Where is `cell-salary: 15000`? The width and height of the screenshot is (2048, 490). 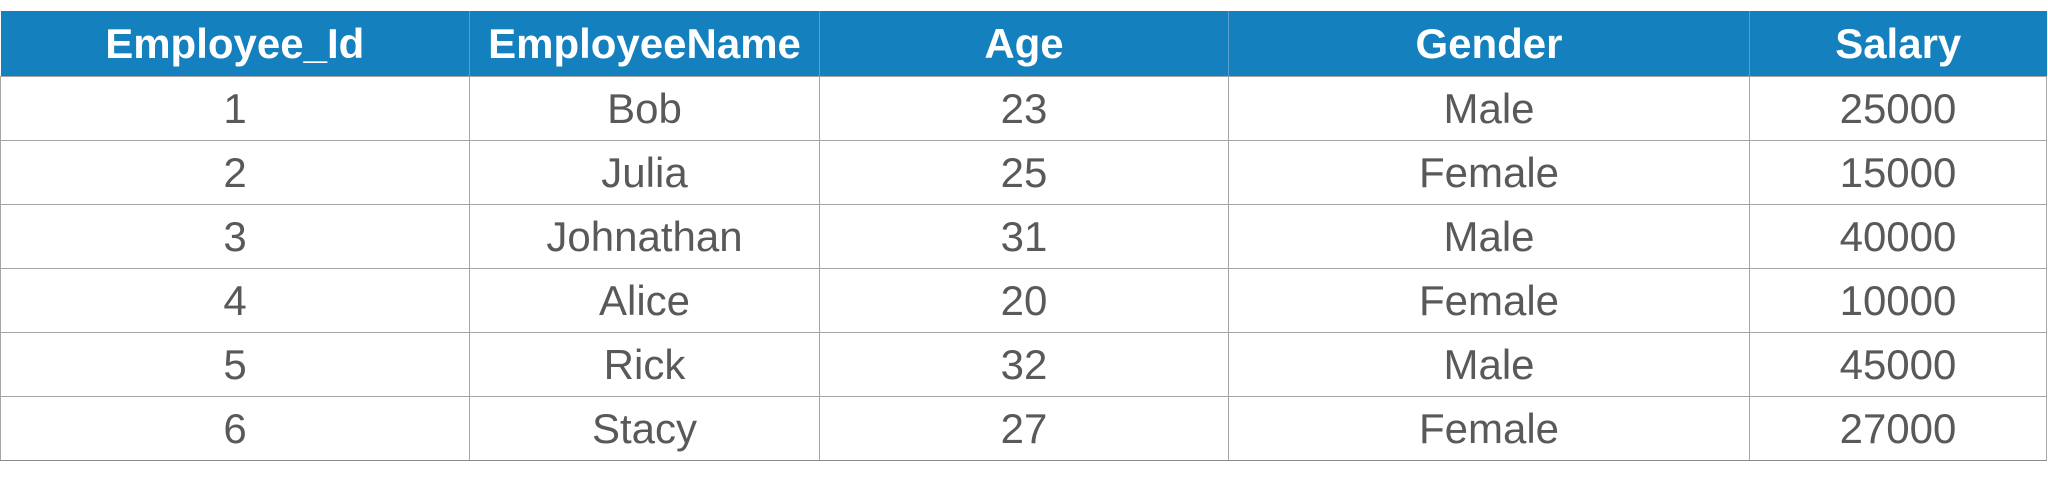
cell-salary: 15000 is located at coordinates (1898, 172).